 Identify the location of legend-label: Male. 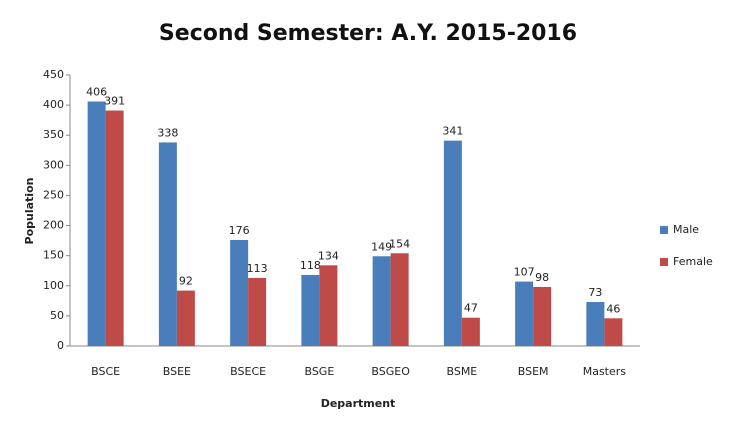
(686, 229).